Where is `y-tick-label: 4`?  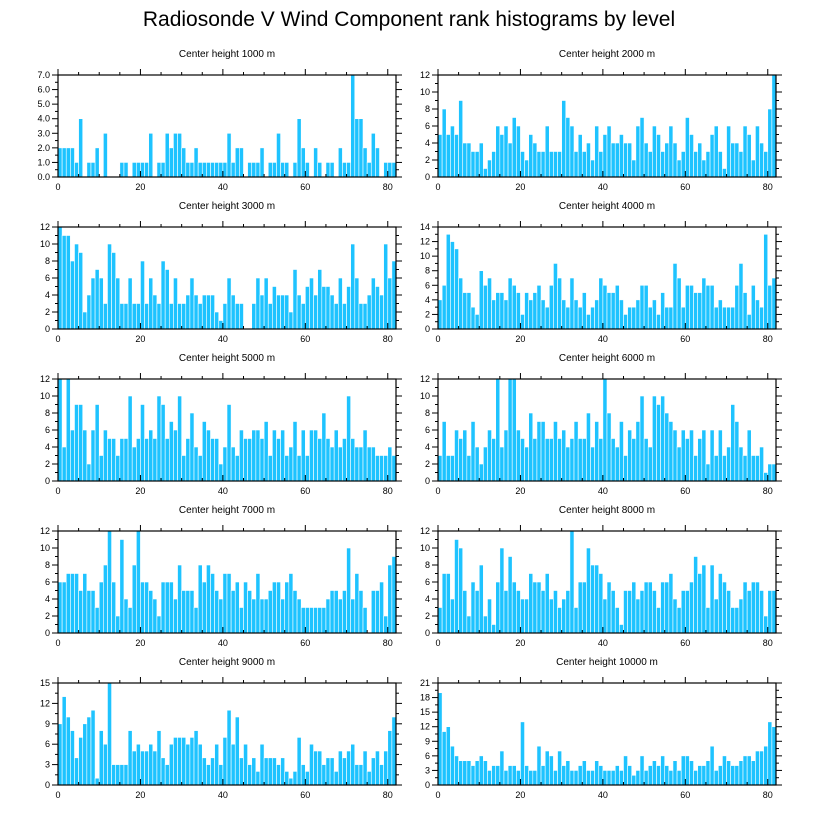
y-tick-label: 4 is located at coordinates (427, 300).